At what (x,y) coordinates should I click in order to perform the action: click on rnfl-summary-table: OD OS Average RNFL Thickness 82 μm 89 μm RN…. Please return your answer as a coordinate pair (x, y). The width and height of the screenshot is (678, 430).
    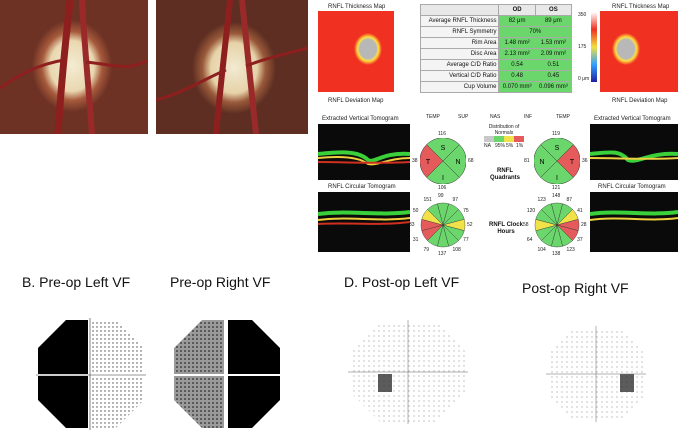
    Looking at the image, I should click on (496, 48).